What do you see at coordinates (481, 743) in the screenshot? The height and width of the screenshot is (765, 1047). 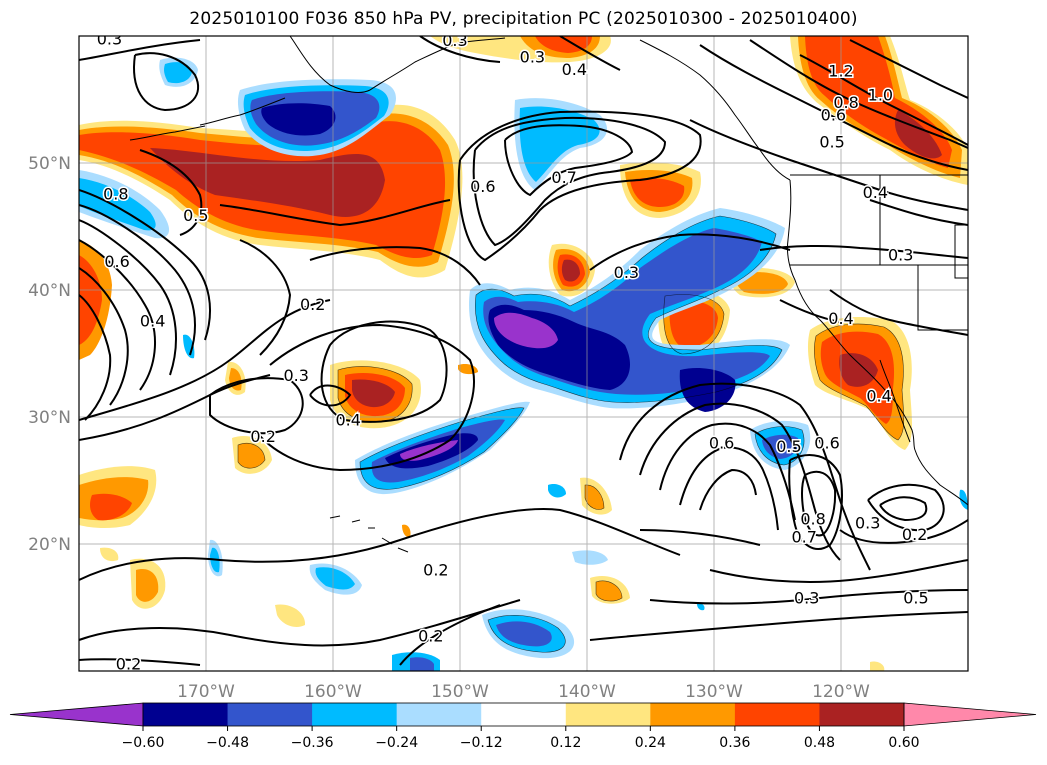 I see `colorbar-tick-label: −0.12` at bounding box center [481, 743].